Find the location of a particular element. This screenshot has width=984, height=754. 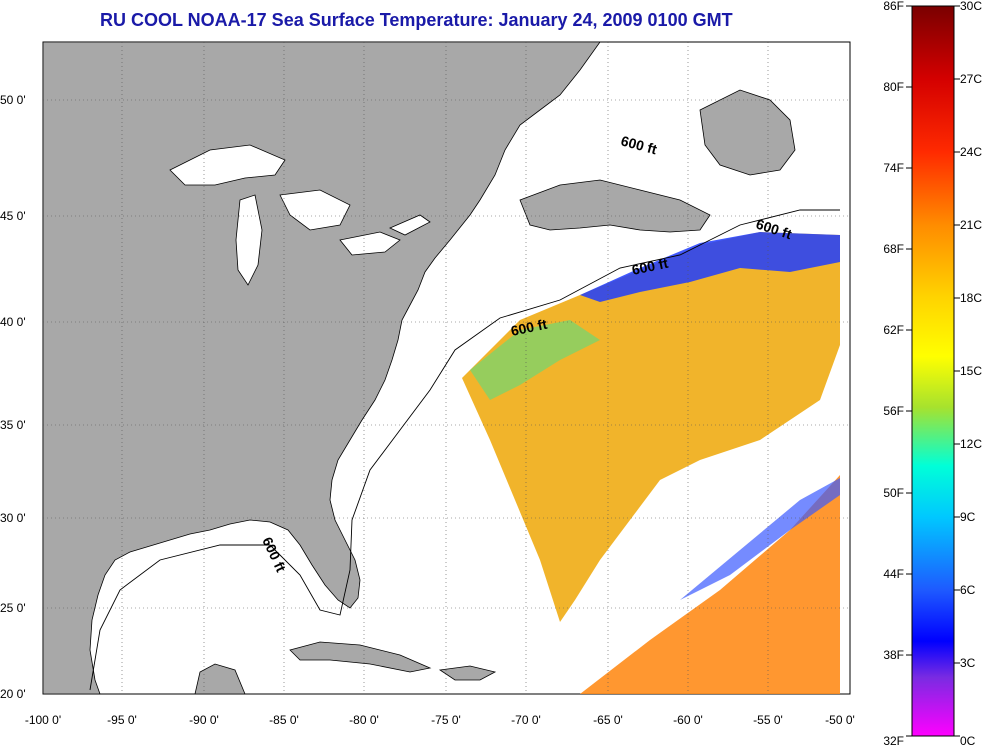

land-maritimes is located at coordinates (615, 206).